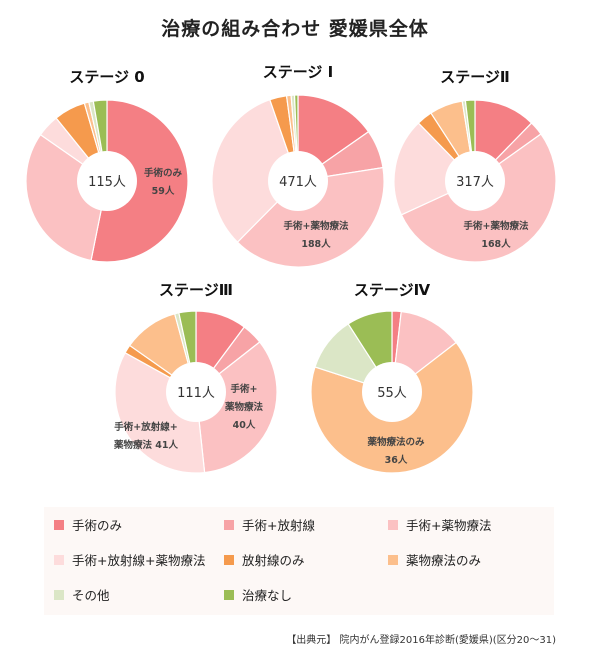  I want to click on legend-item-4: 放射線のみ, so click(264, 559).